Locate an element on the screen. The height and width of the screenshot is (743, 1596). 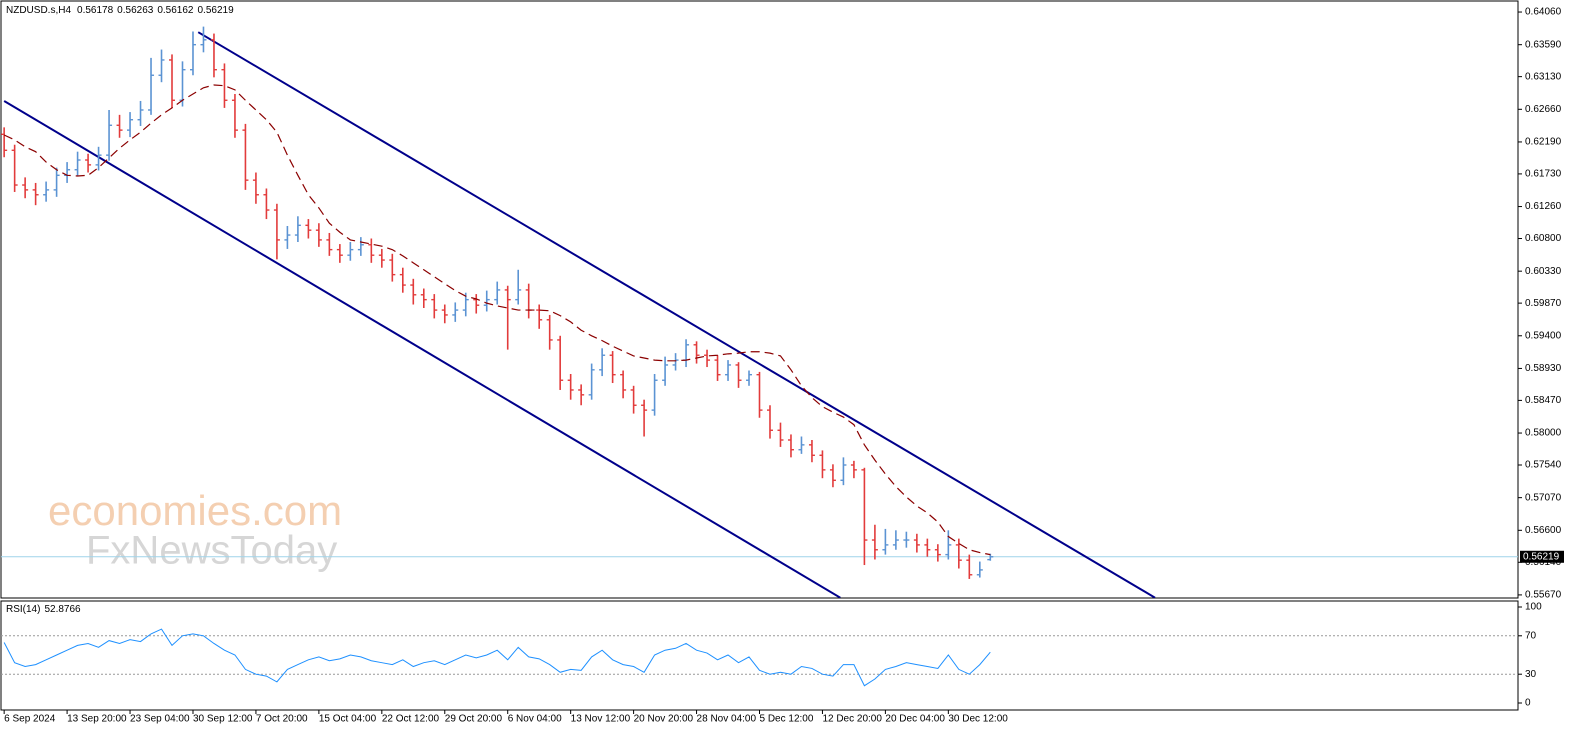
x-tick-label: 28 Nov 04:00 is located at coordinates (727, 719).